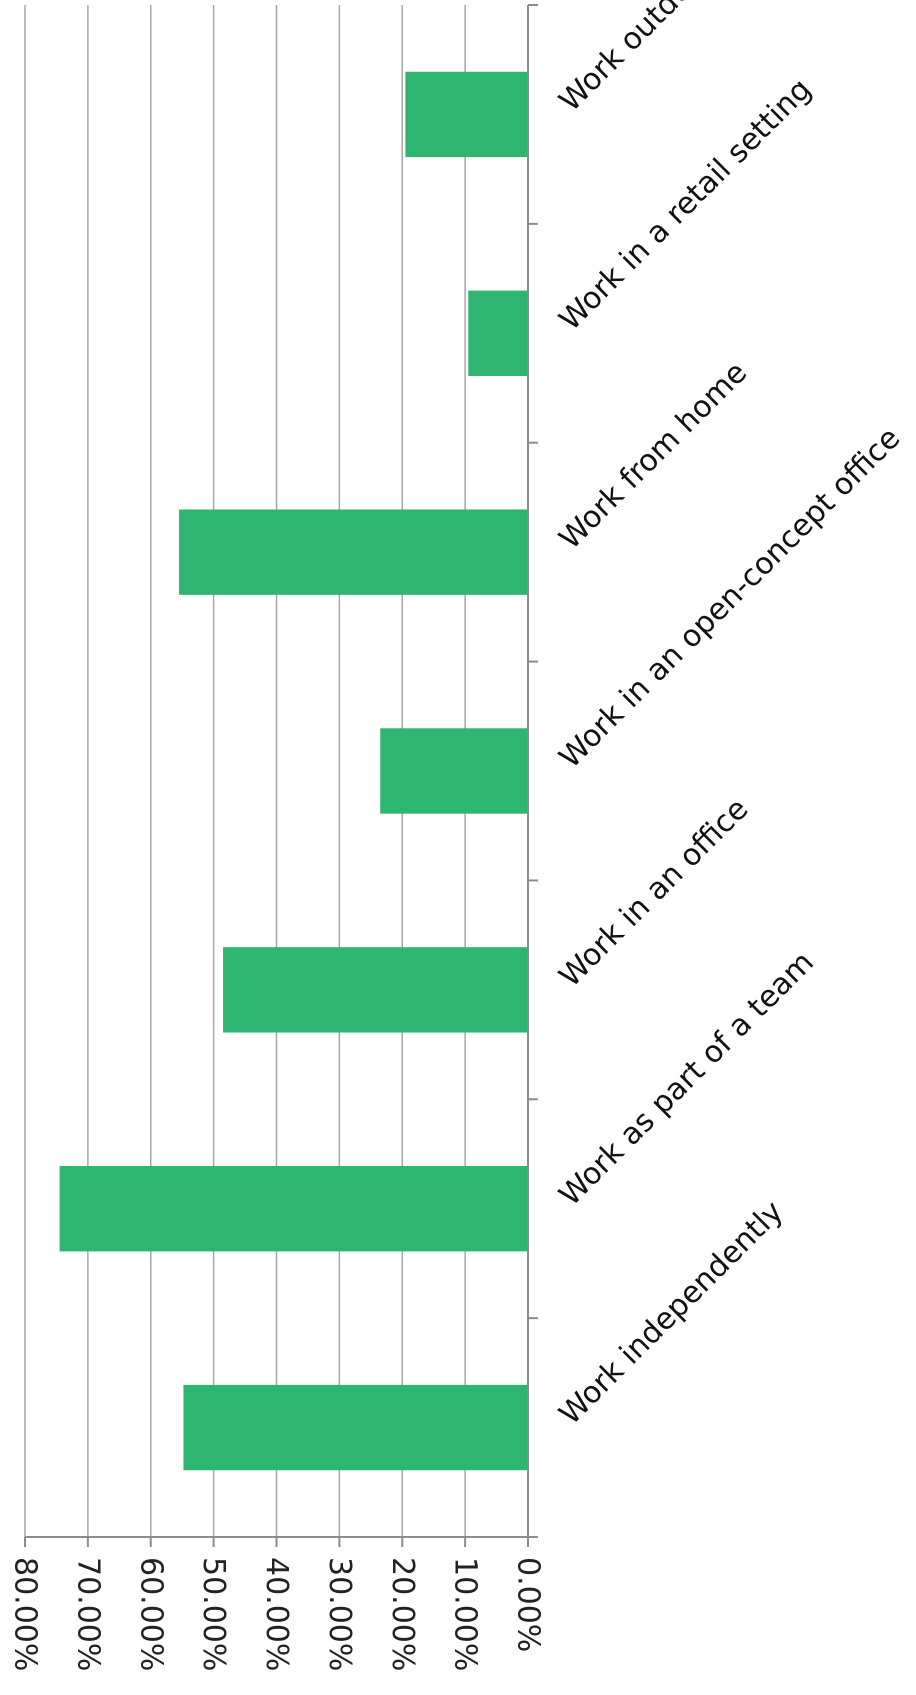 This screenshot has height=1695, width=916. I want to click on tick-label-70: 70.00%, so click(87, 1614).